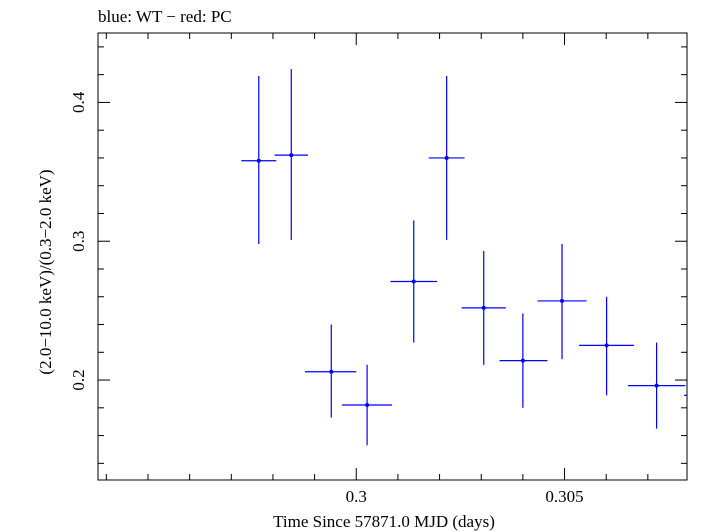 This screenshot has height=532, width=705. Describe the element at coordinates (45, 271) in the screenshot. I see `y-axis-label: (2.0−10.0 keV)/(0.3−2.0 keV)` at that location.